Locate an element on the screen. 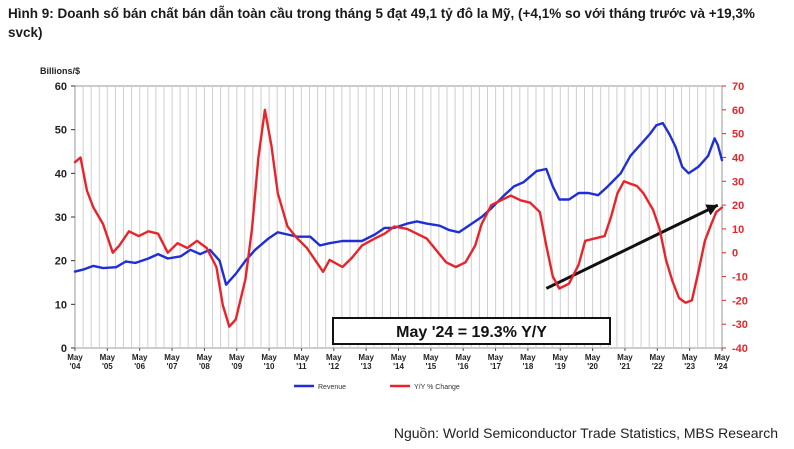 The height and width of the screenshot is (449, 794). x-tick-label-year: '17 is located at coordinates (495, 366).